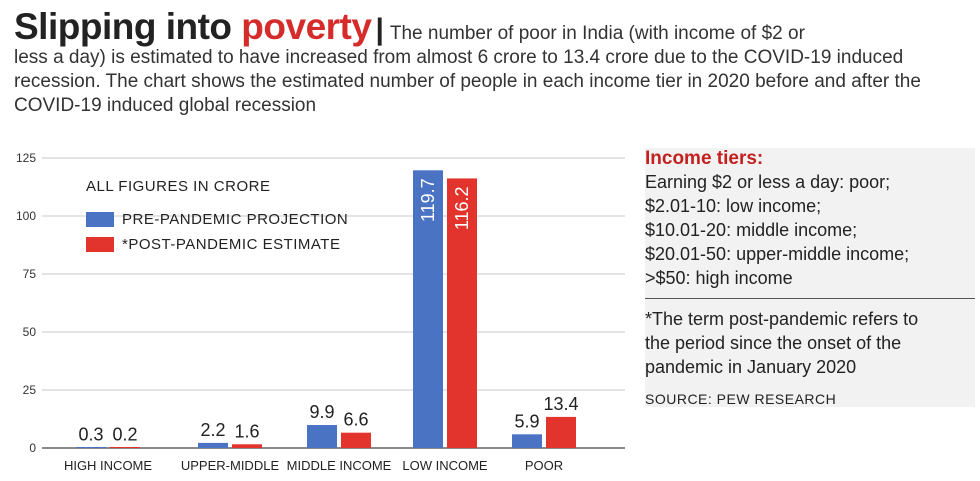  What do you see at coordinates (777, 254) in the screenshot?
I see `tier-upper-middle-income: $20.01-50: upper-middle income;` at bounding box center [777, 254].